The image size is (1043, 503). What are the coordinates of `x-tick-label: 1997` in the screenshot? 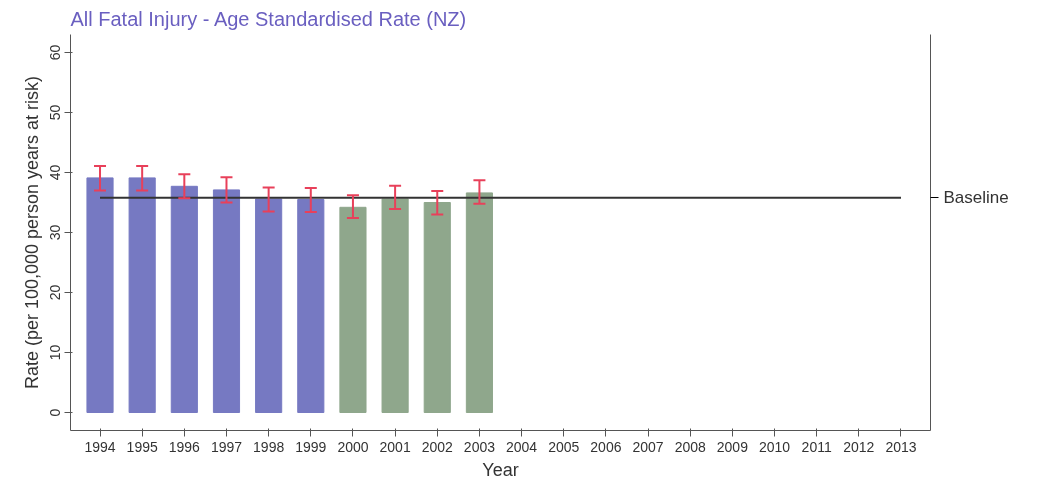 It's located at (226, 446).